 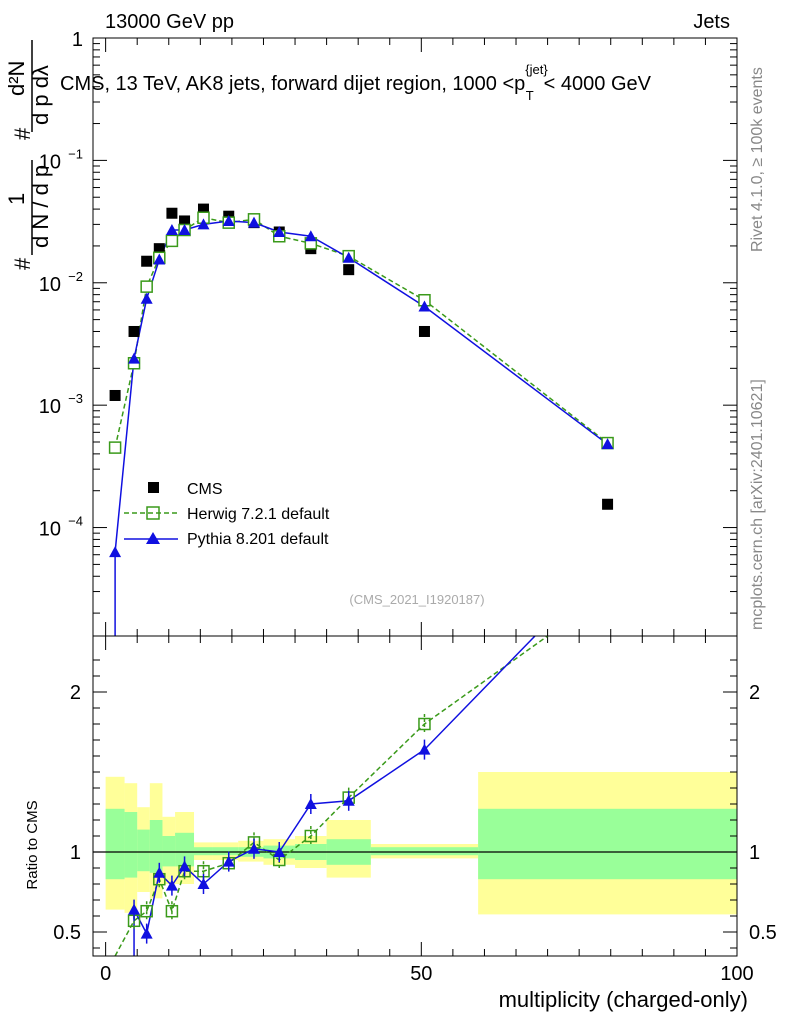 I want to click on ratio-y-tick-label: 1, so click(x=75, y=853).